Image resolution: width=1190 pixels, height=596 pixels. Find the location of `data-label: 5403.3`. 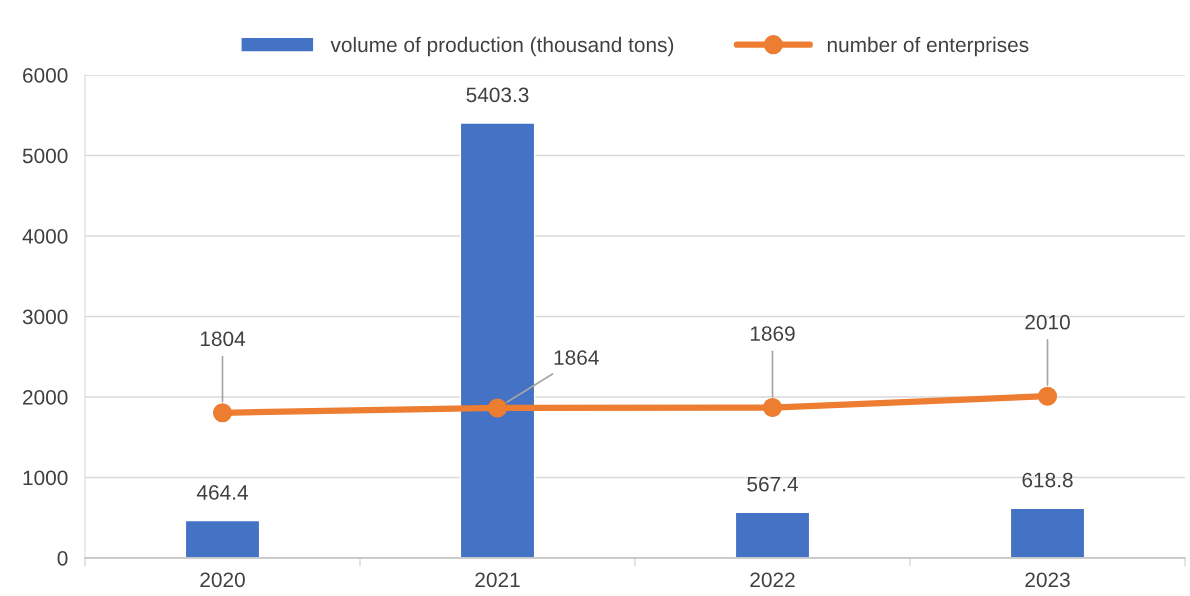

data-label: 5403.3 is located at coordinates (497, 95).